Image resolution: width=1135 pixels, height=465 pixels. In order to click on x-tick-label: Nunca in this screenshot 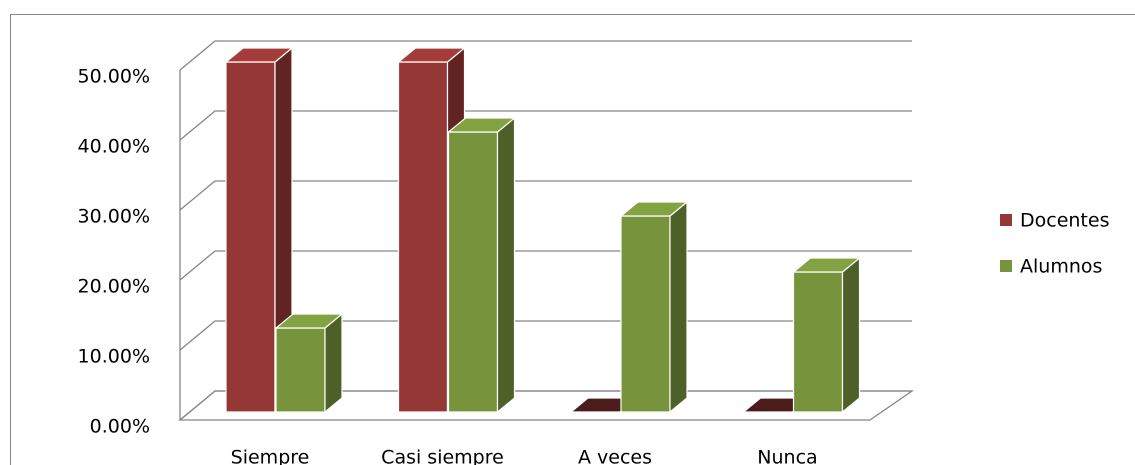, I will do `click(787, 456)`.